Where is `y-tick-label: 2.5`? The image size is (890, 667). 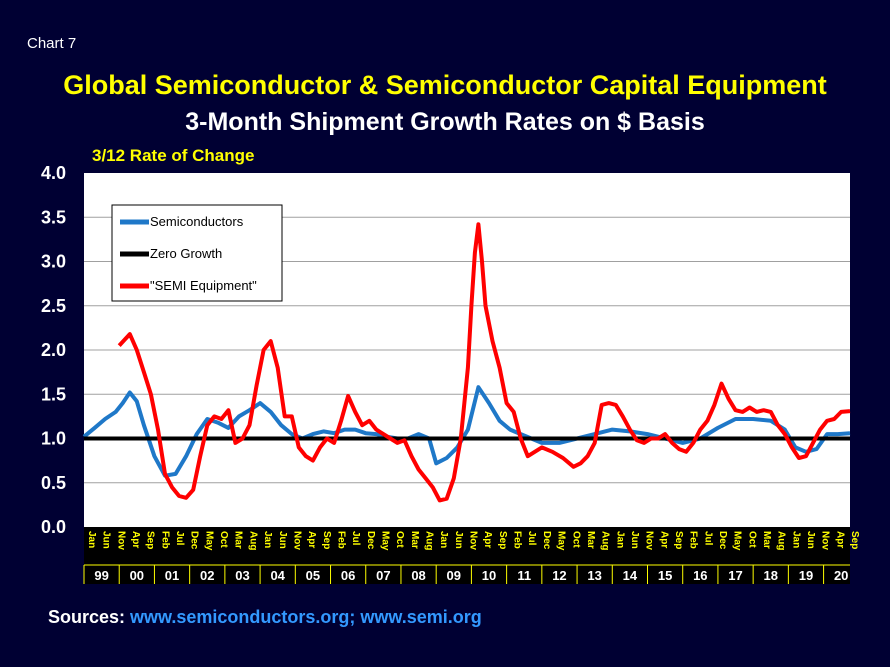
y-tick-label: 2.5 is located at coordinates (53, 306).